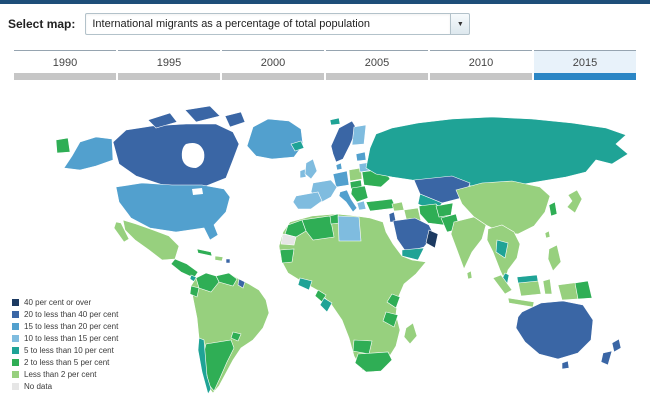 The height and width of the screenshot is (414, 650). What do you see at coordinates (565, 365) in the screenshot?
I see `map-region-tasmania` at bounding box center [565, 365].